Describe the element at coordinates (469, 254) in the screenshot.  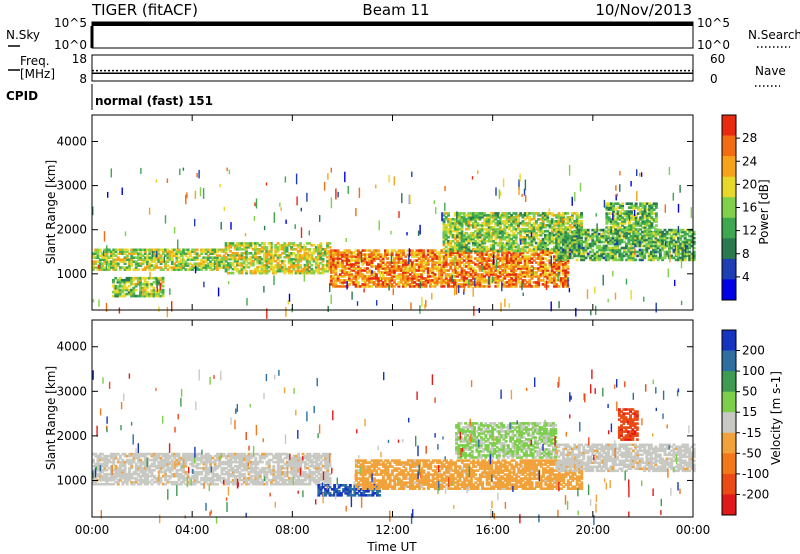
I see `power-cell-3-2011` at that location.